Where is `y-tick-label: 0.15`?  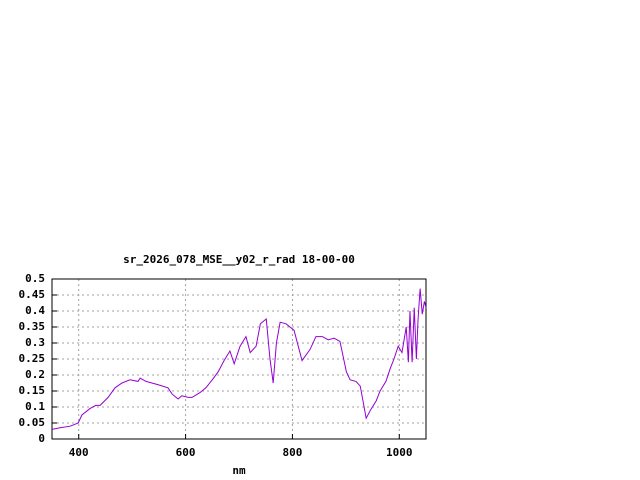 y-tick-label: 0.15 is located at coordinates (32, 390).